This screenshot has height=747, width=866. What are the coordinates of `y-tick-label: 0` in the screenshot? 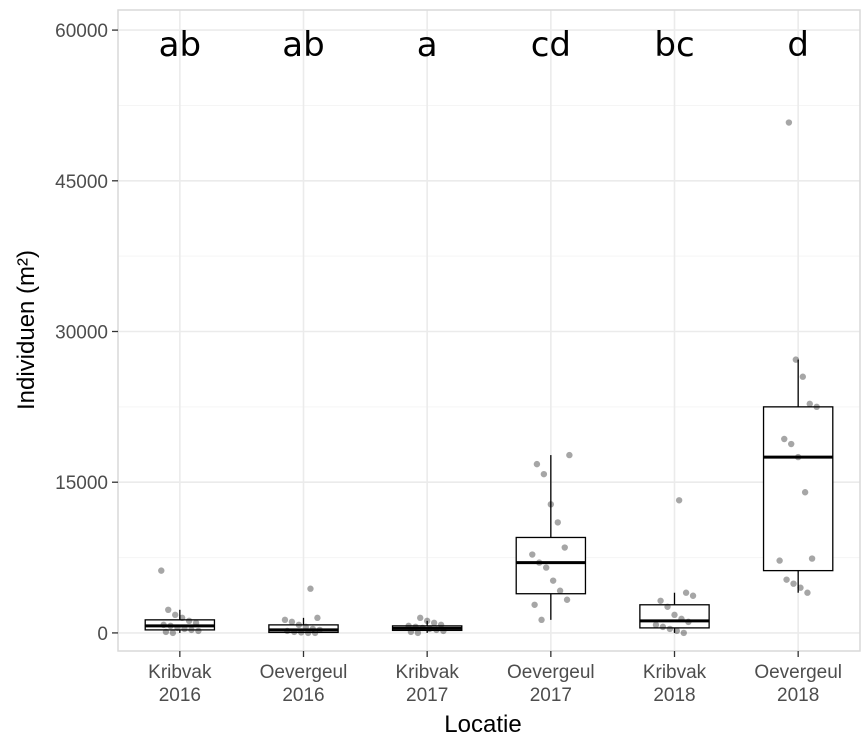 It's located at (102, 634).